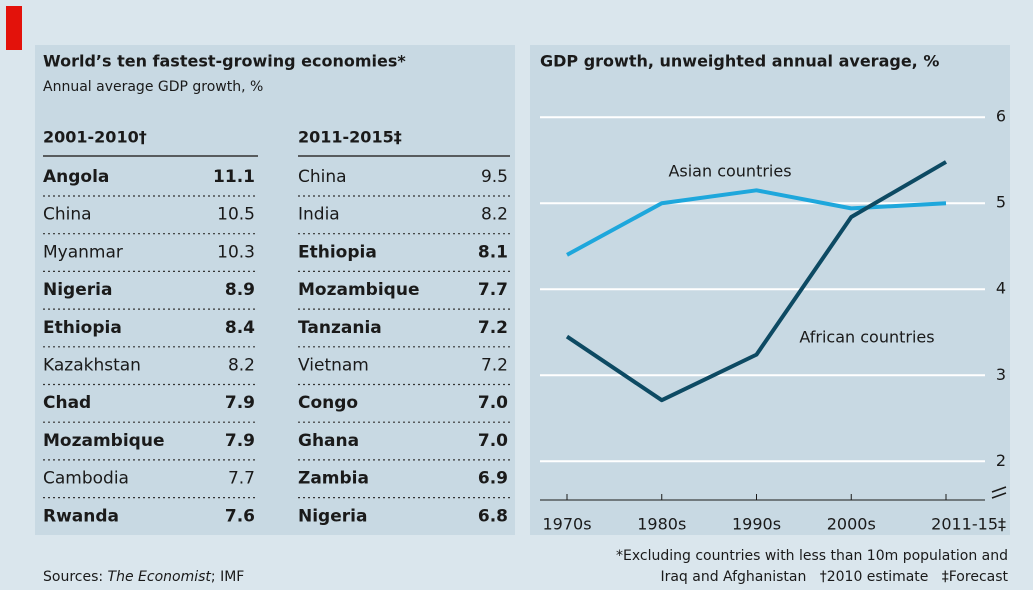 The height and width of the screenshot is (590, 1033). What do you see at coordinates (75, 577) in the screenshot?
I see `sources-prefix: Sources:` at bounding box center [75, 577].